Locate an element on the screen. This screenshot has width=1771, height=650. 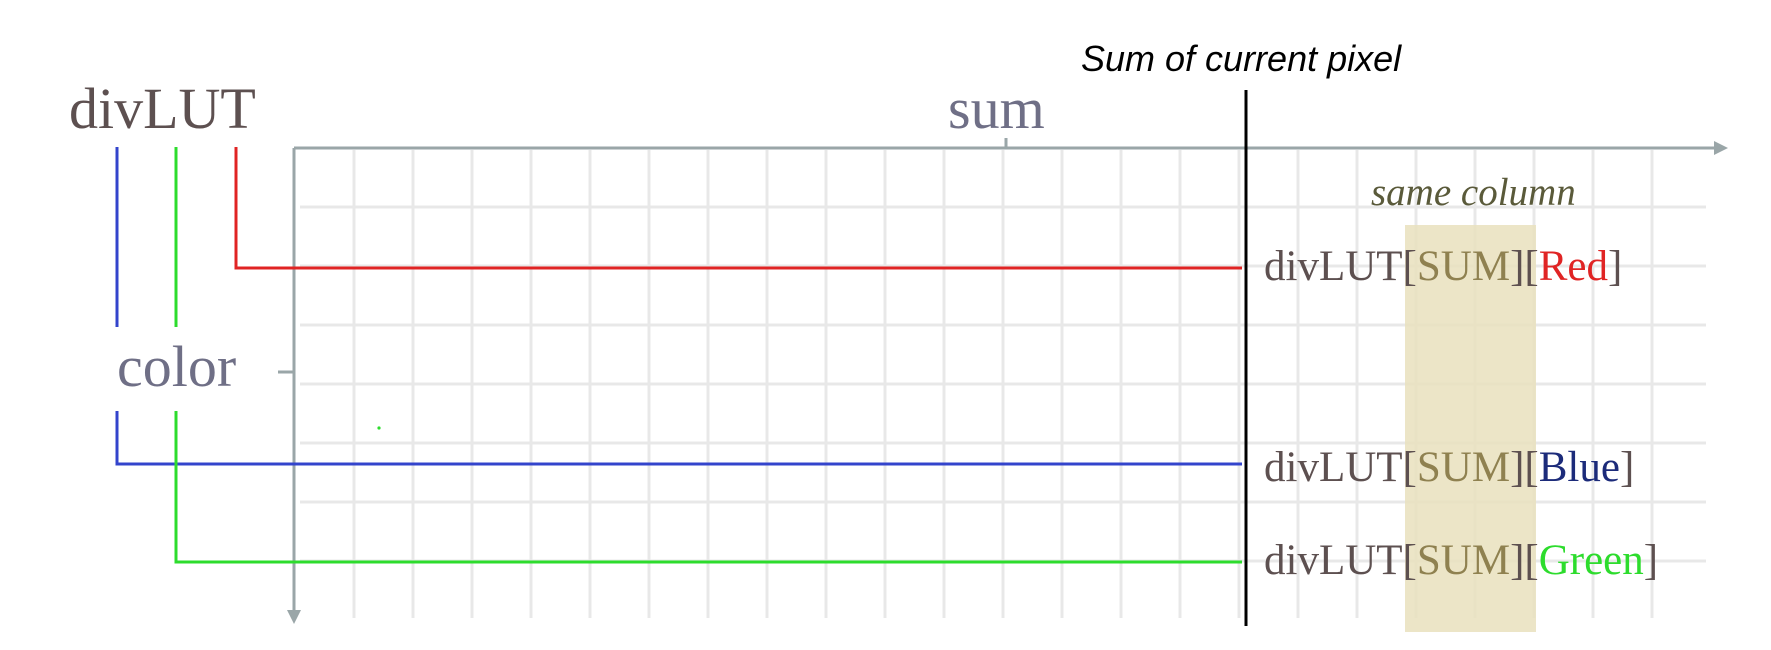
sum-axis-label: sum is located at coordinates (996, 108).